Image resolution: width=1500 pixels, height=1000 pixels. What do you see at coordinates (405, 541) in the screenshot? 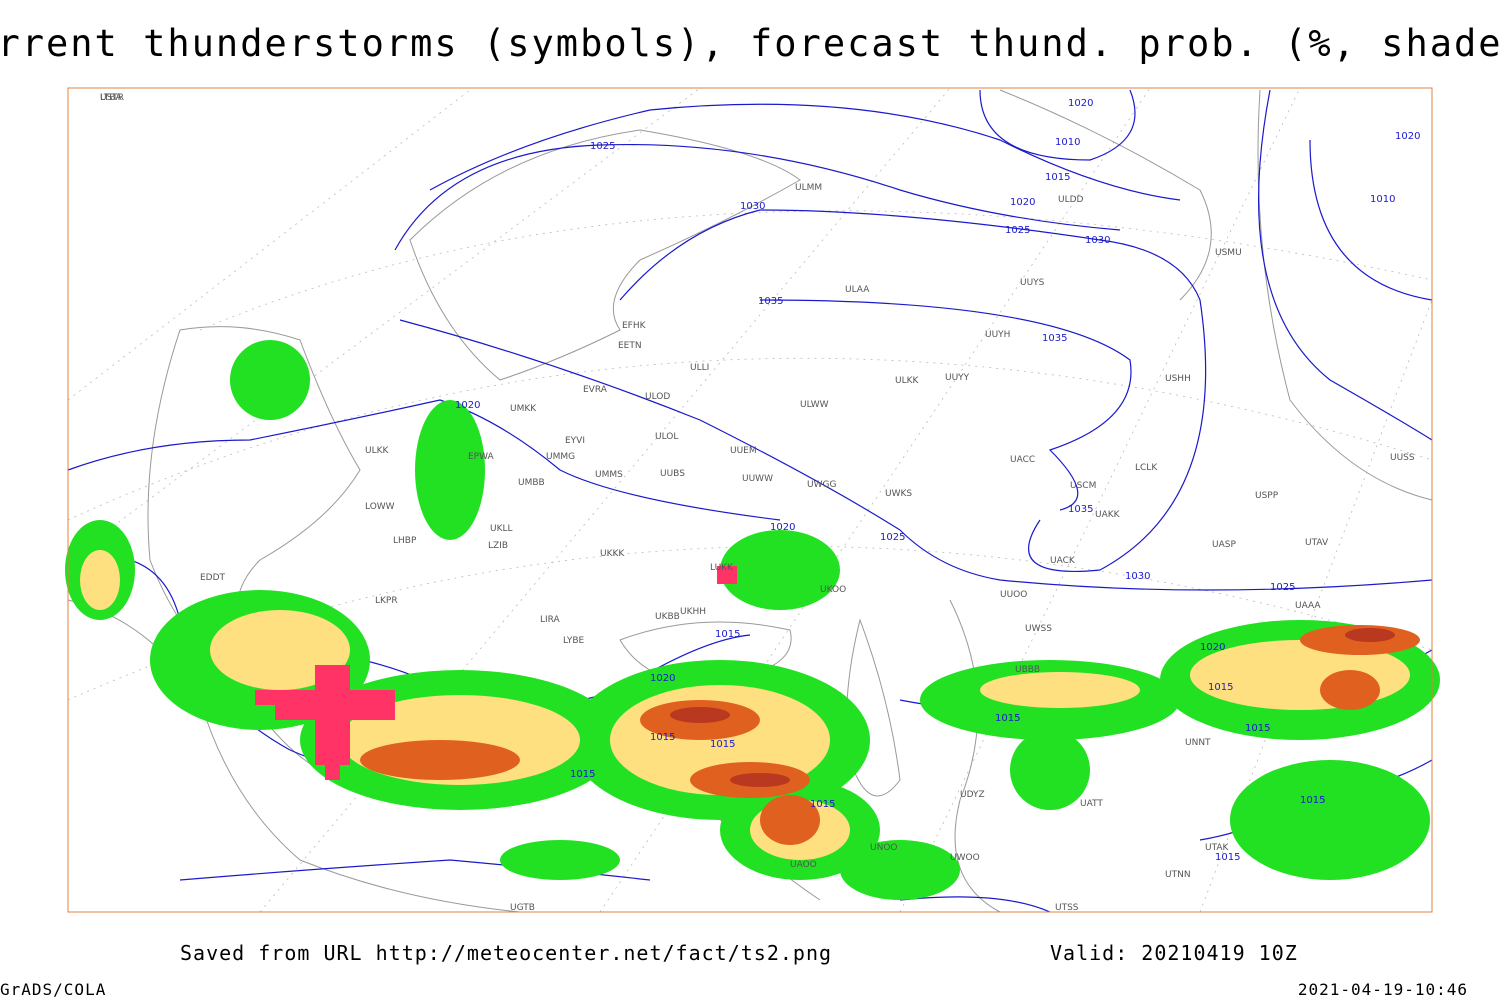
I see `station-code: LHBP` at bounding box center [405, 541].